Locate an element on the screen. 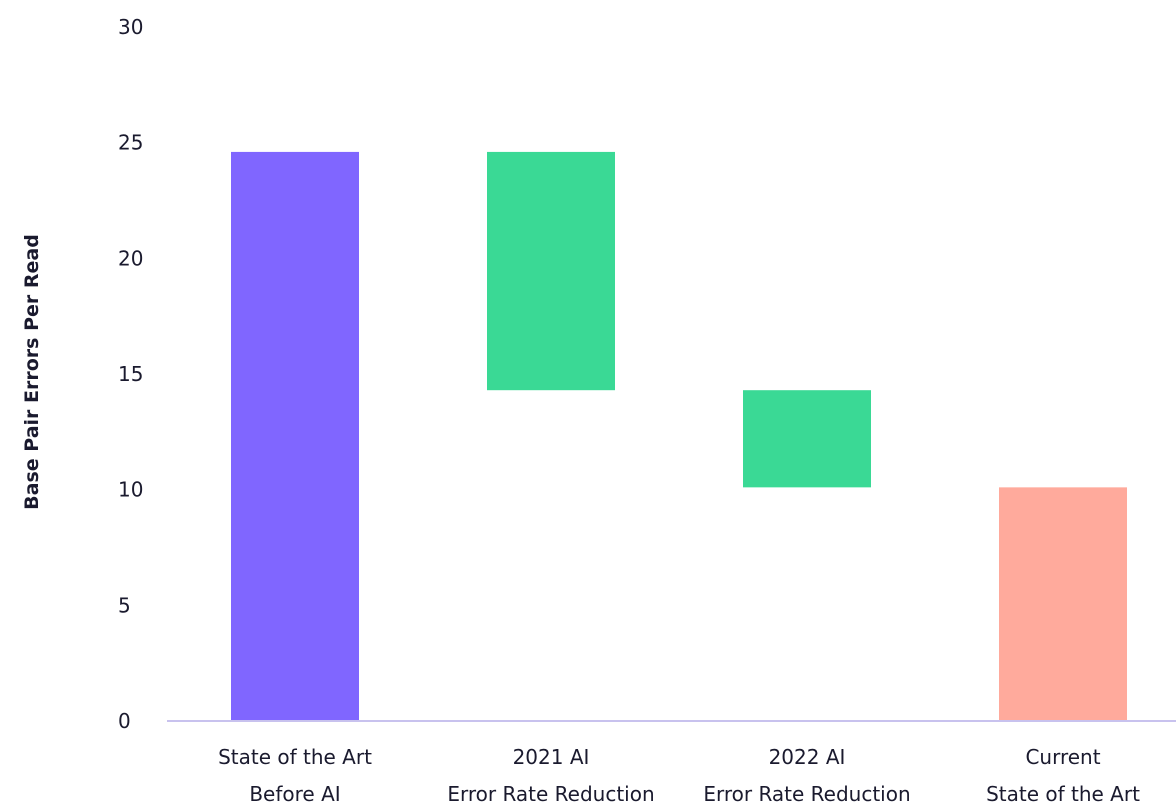 Image resolution: width=1176 pixels, height=810 pixels. y-tick-labels: 0 5 10 15 20 25 30 is located at coordinates (130, 374).